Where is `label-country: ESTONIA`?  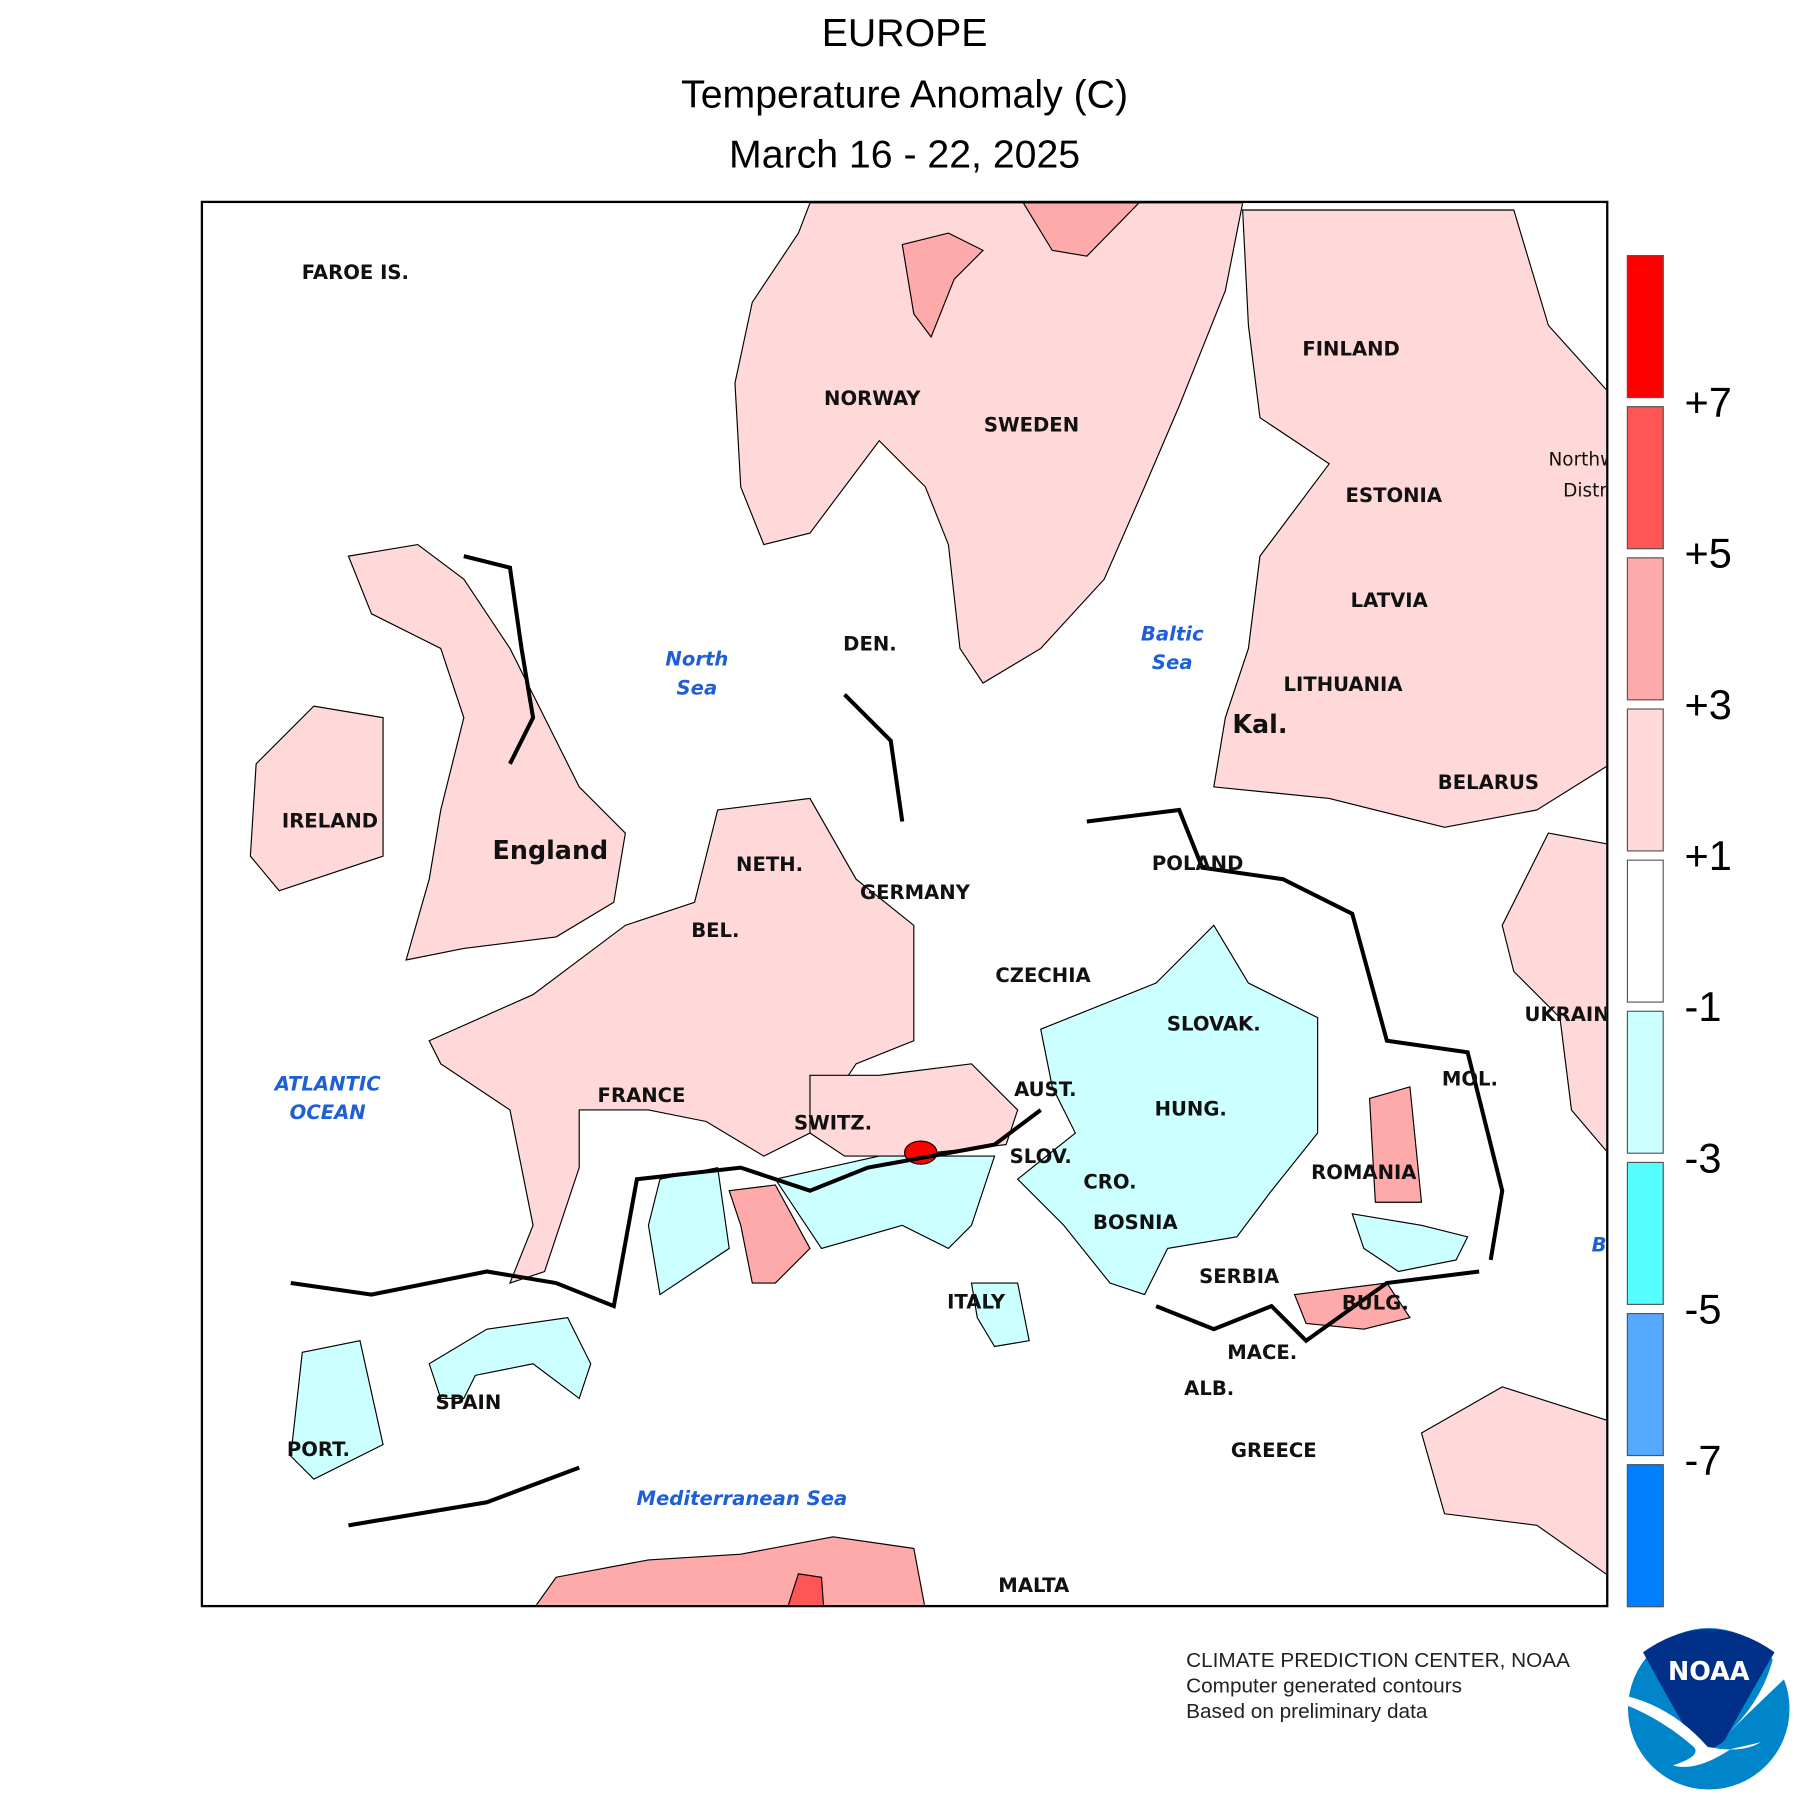
label-country: ESTONIA is located at coordinates (1394, 496).